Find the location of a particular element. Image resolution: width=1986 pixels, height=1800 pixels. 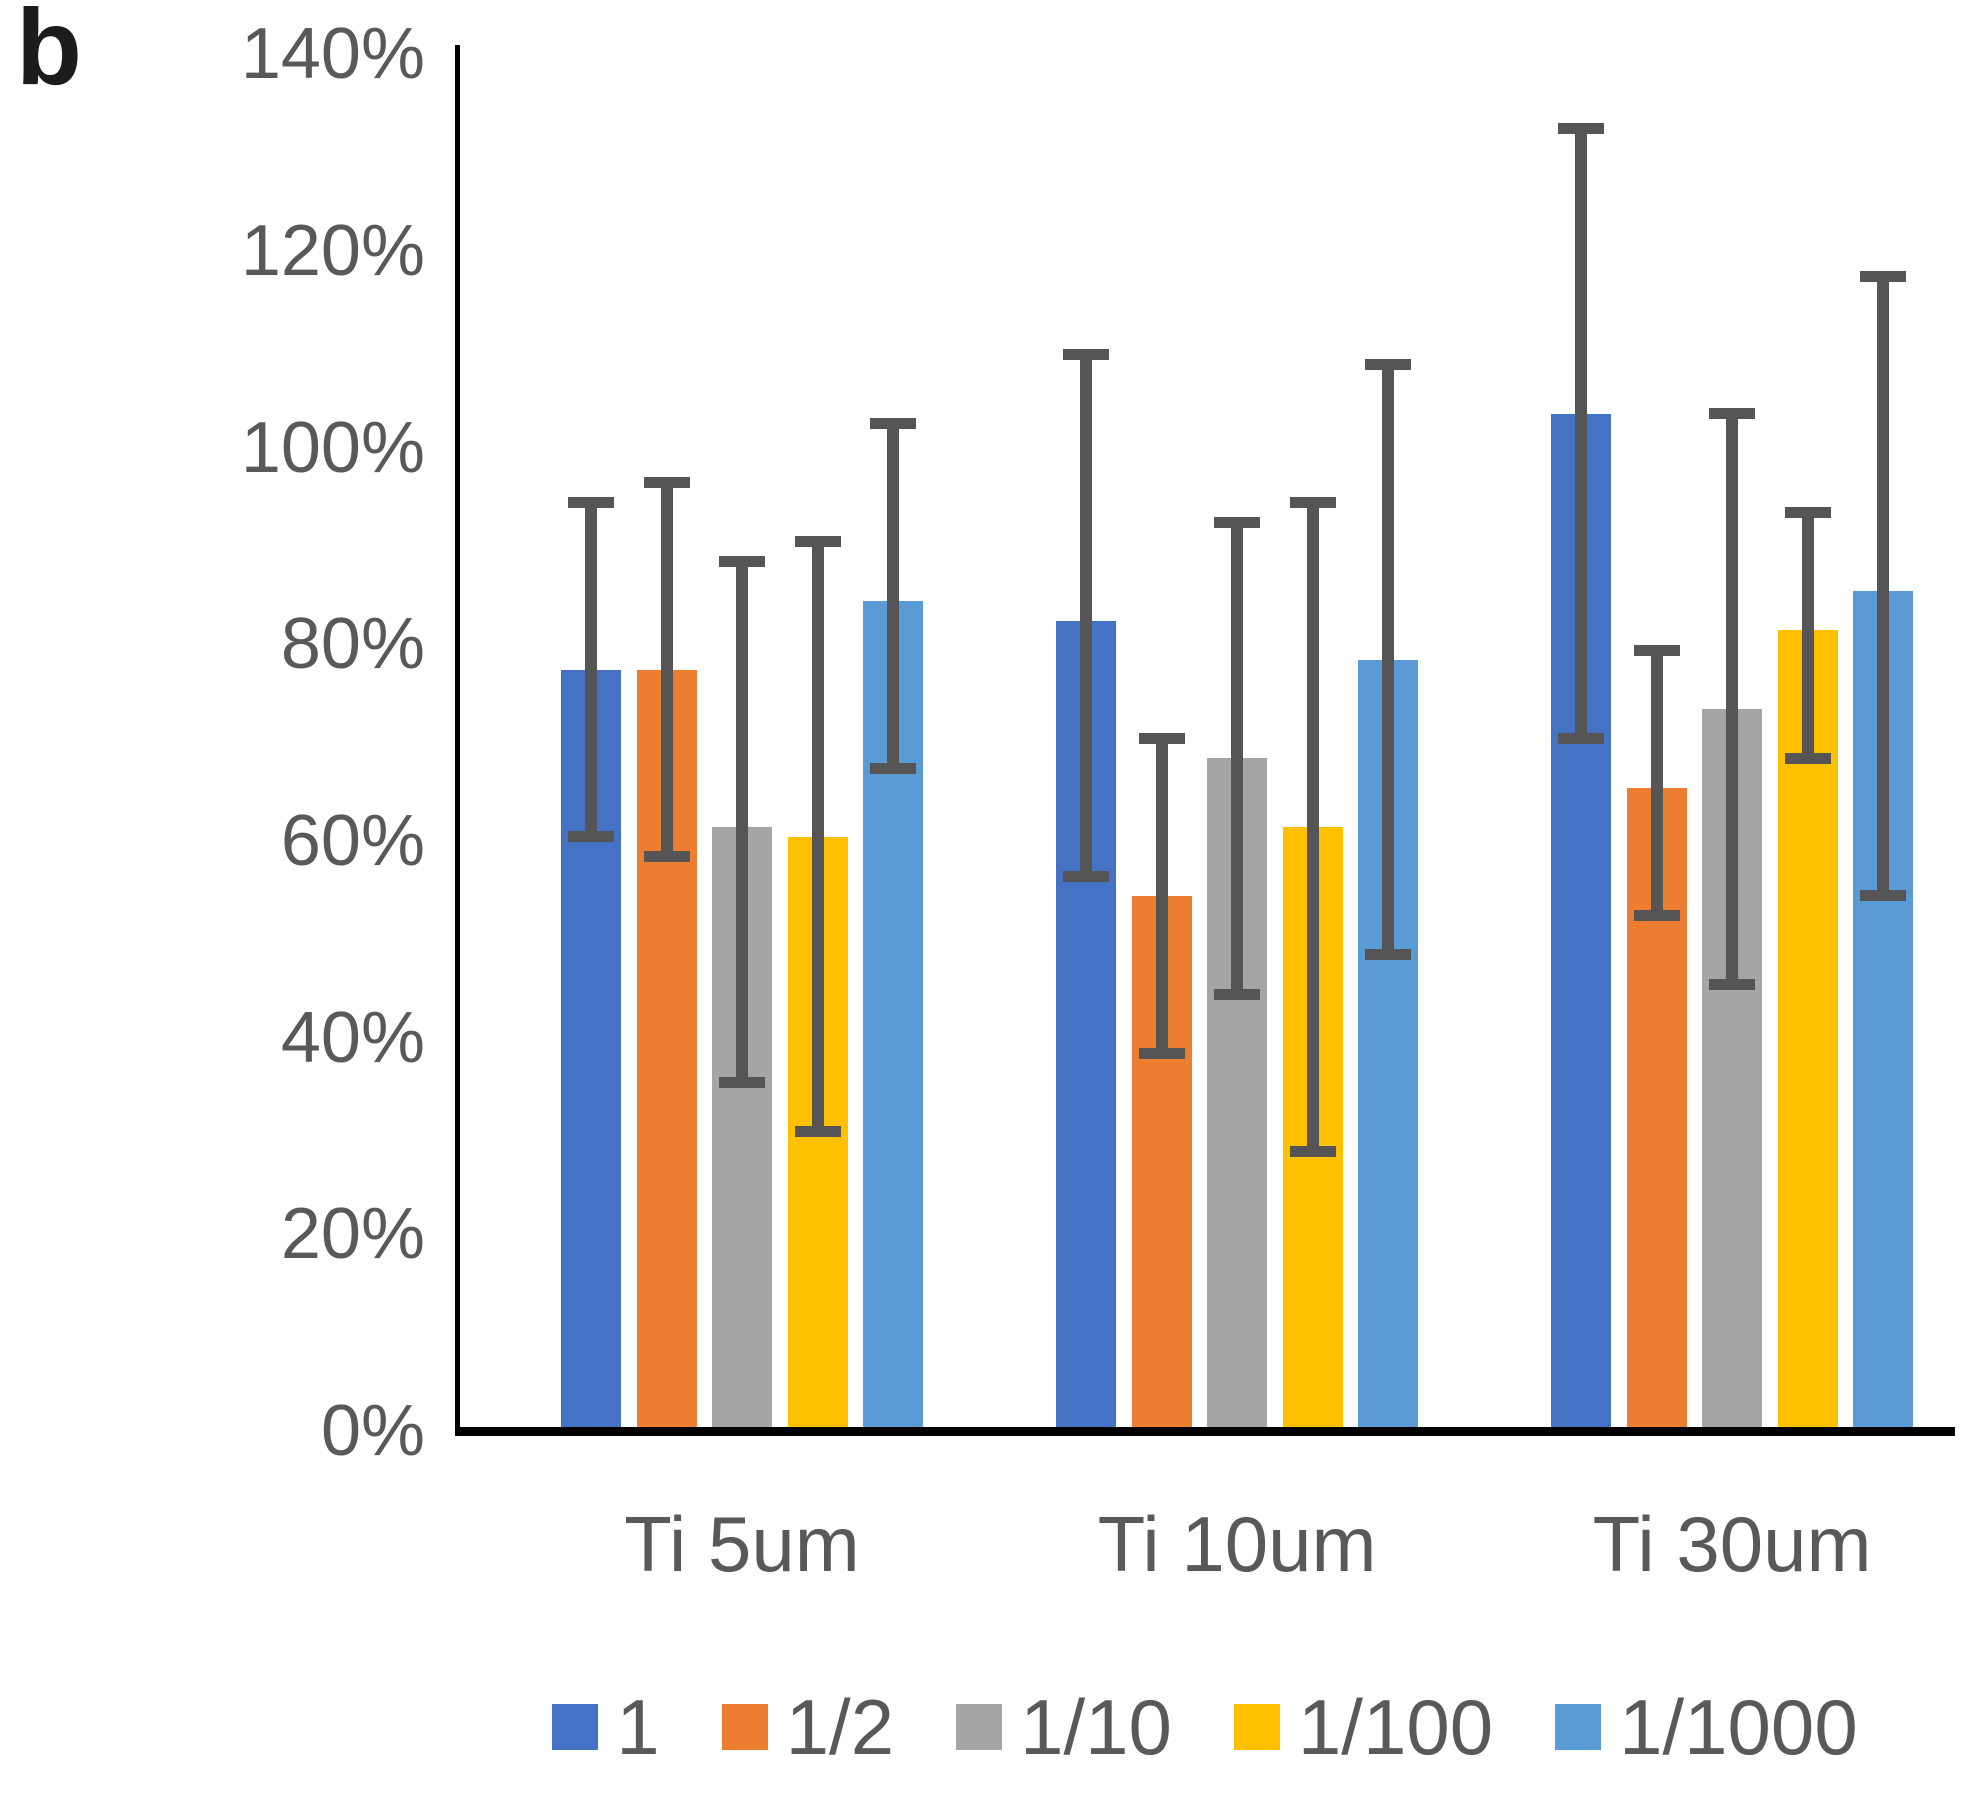

legend-item-1-10: 1/10 is located at coordinates (1064, 1727).